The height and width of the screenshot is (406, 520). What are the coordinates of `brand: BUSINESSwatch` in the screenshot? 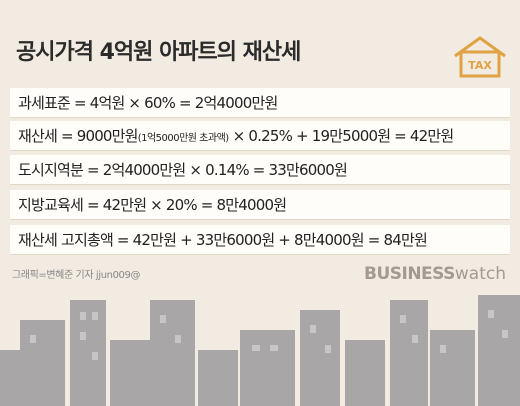 It's located at (435, 274).